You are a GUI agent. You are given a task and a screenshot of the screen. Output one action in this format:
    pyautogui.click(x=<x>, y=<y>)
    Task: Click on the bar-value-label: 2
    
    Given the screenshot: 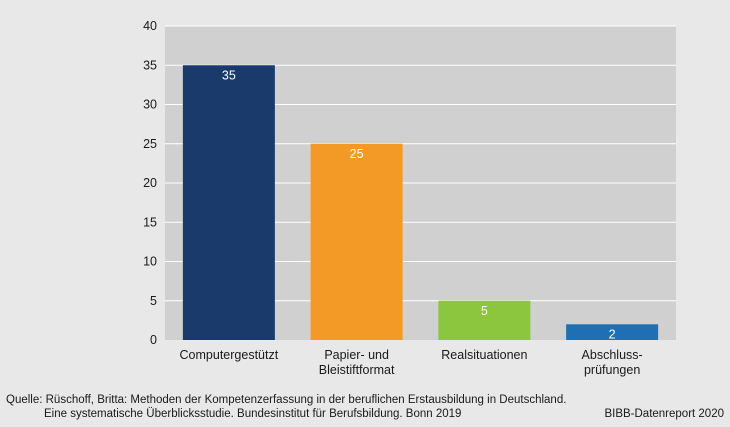 What is the action you would take?
    pyautogui.click(x=612, y=334)
    